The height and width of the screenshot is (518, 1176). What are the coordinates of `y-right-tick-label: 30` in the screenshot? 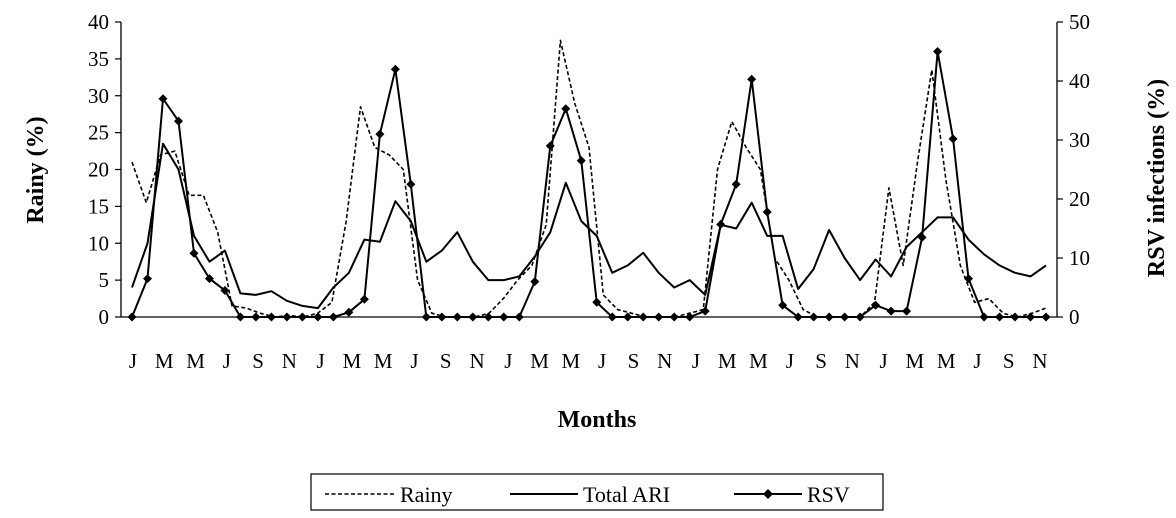 It's located at (1079, 140).